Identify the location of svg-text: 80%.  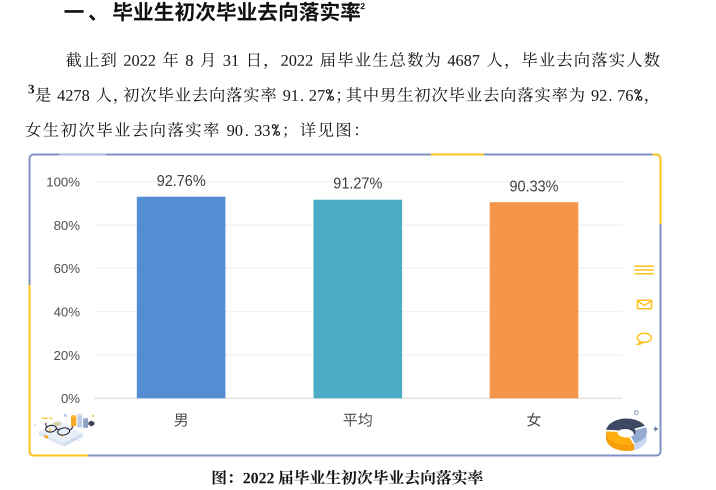
(67, 225).